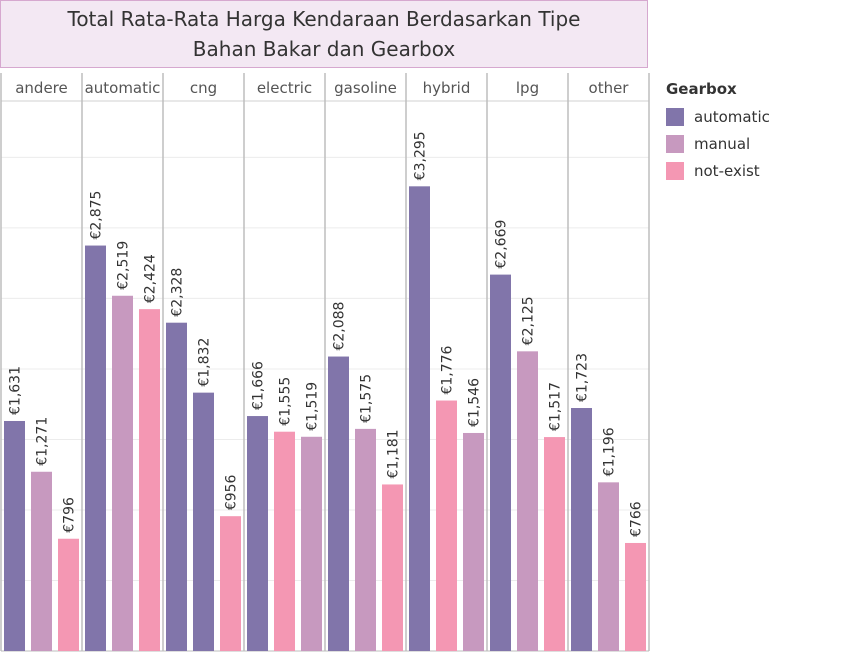 The image size is (853, 653). What do you see at coordinates (556, 406) in the screenshot?
I see `data-label: €1,517` at bounding box center [556, 406].